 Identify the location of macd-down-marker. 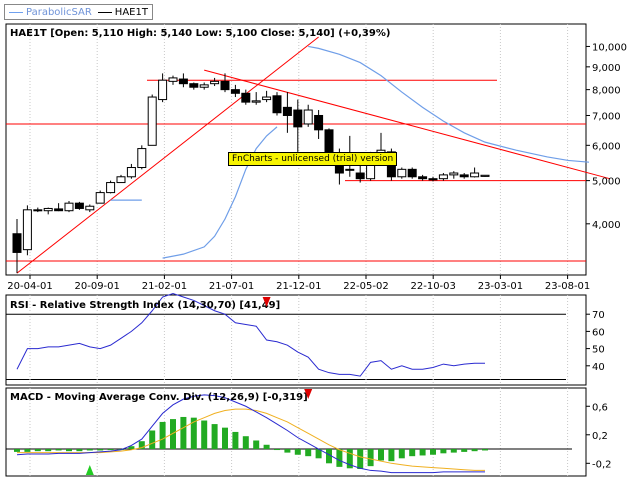
(308, 394).